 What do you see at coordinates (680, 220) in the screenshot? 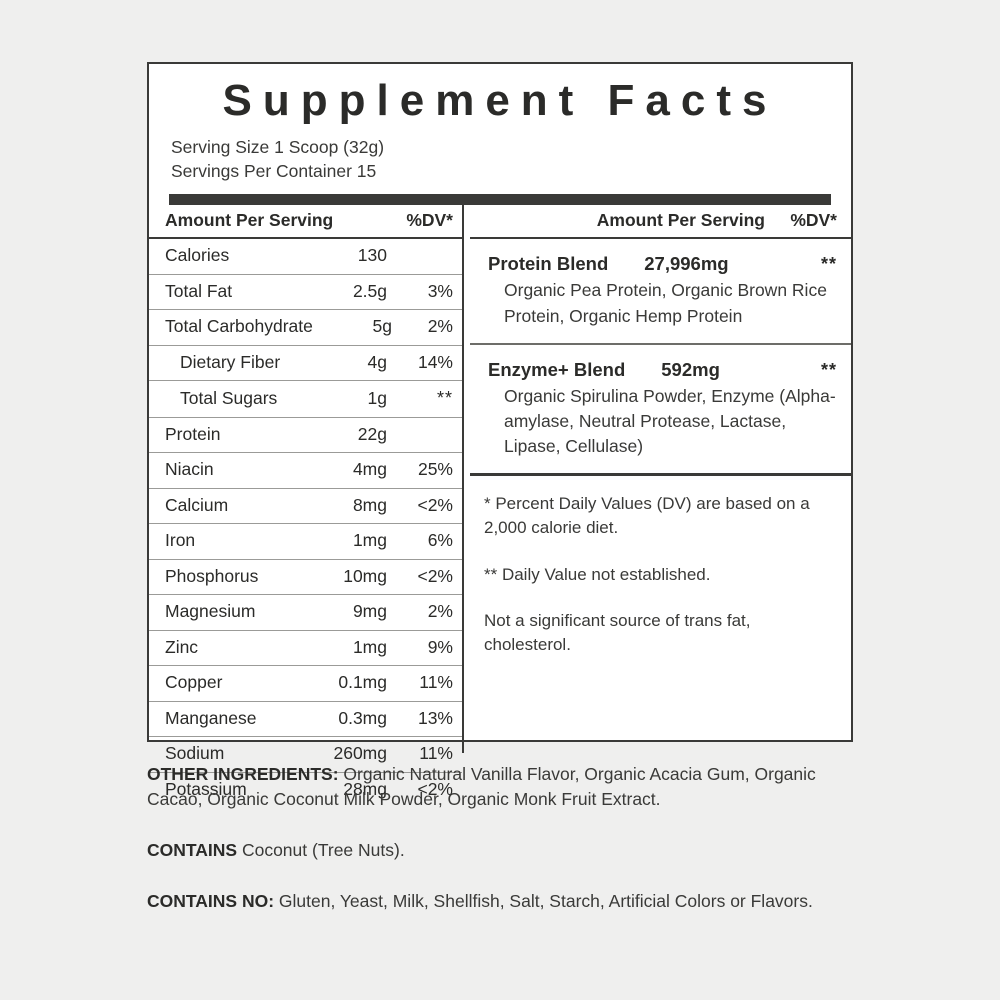
I see `amount-per-serving-header-right: Amount Per Serving` at bounding box center [680, 220].